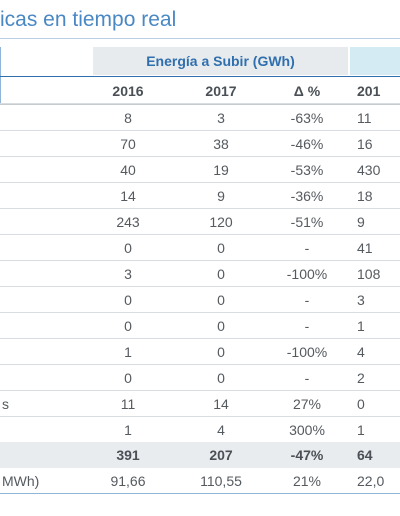 The width and height of the screenshot is (400, 516). What do you see at coordinates (221, 196) in the screenshot?
I see `value-2017: 9` at bounding box center [221, 196].